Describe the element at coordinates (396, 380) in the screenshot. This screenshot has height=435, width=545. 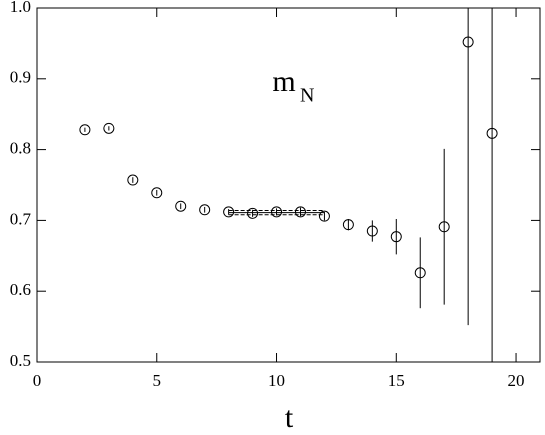
I see `x-tick-label: 15` at that location.